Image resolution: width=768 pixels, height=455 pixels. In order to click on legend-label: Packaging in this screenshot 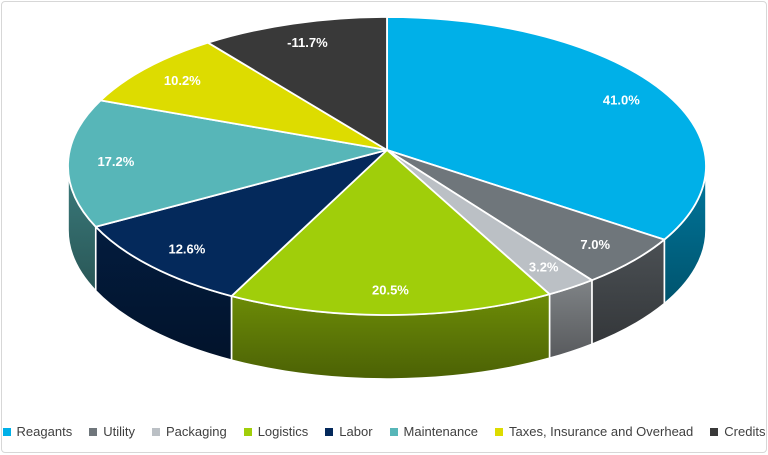, I will do `click(196, 431)`.